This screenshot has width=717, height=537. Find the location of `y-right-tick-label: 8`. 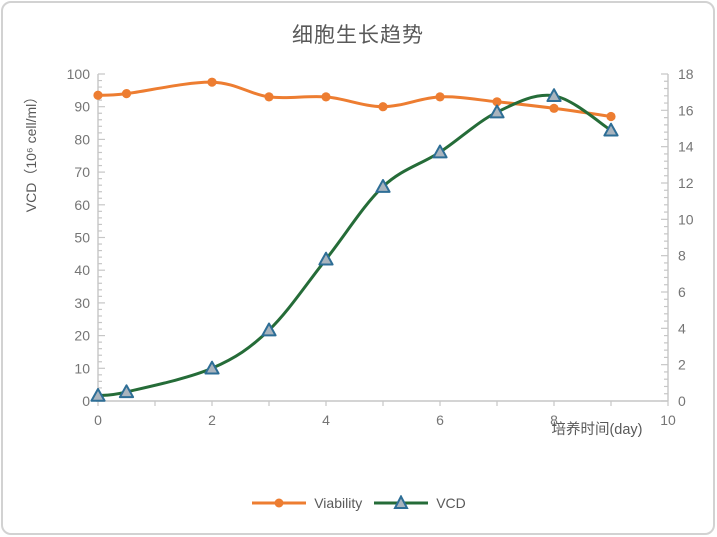

y-right-tick-label: 8 is located at coordinates (682, 256).